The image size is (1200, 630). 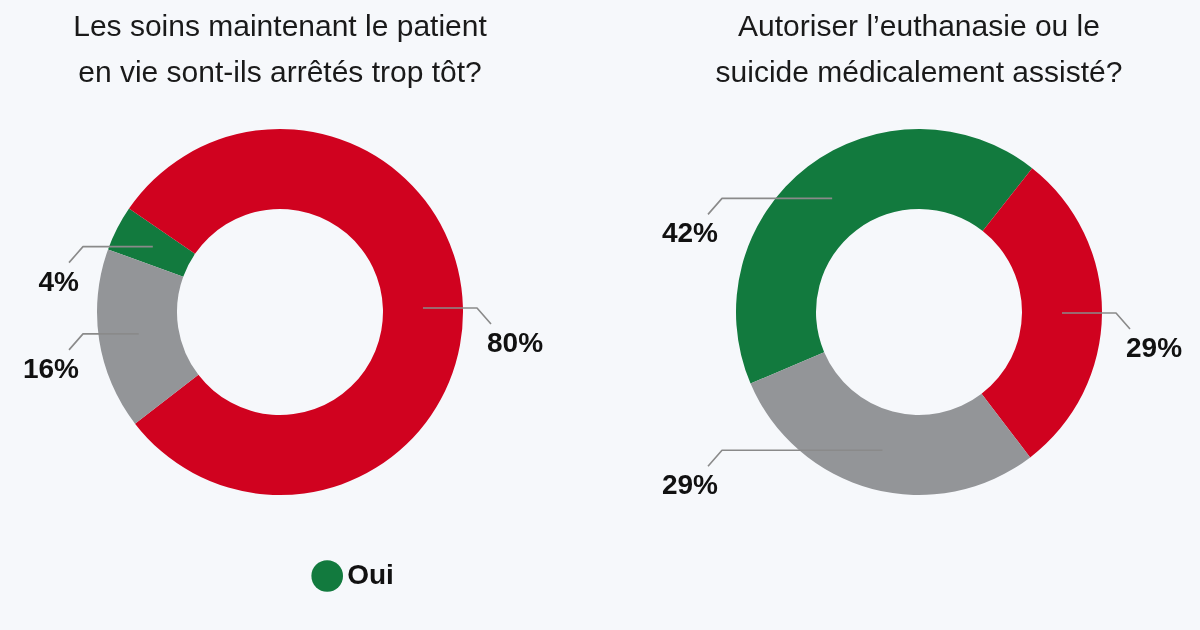 I want to click on chart-title: Les soins maintenant le patient en vie sont-ils arrêtés trop tôt?, so click(x=280, y=48).